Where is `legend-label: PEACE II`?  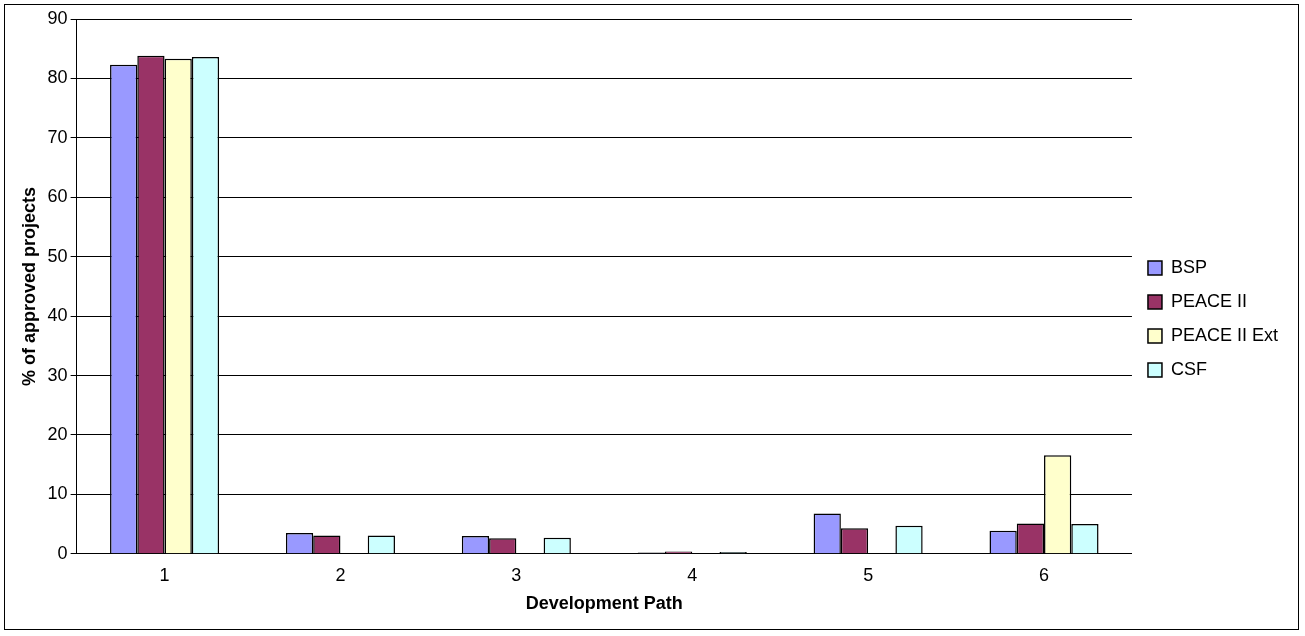
legend-label: PEACE II is located at coordinates (1208, 300).